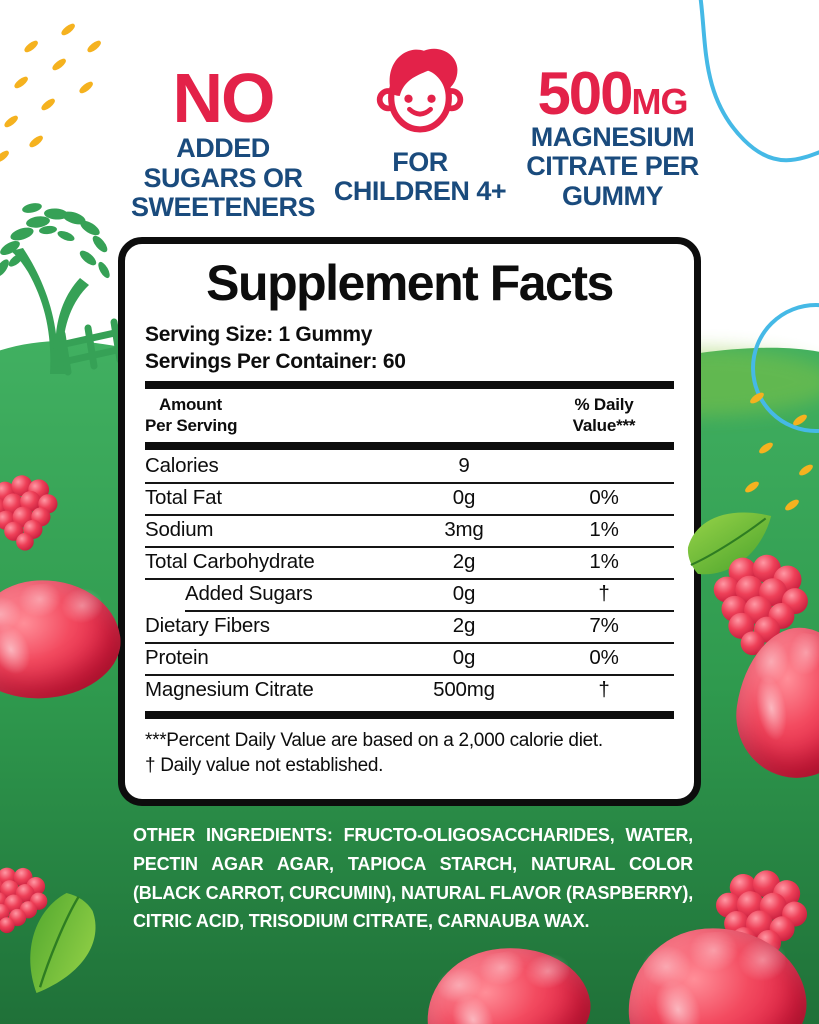 This screenshot has height=1024, width=819. Describe the element at coordinates (224, 98) in the screenshot. I see `badge-emphasis-text: NO` at that location.